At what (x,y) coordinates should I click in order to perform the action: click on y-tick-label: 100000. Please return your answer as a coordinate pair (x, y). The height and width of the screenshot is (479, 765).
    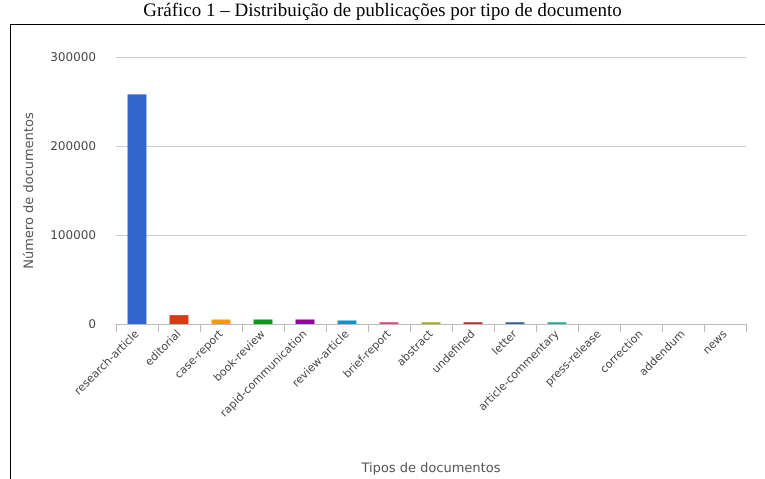
    Looking at the image, I should click on (73, 235).